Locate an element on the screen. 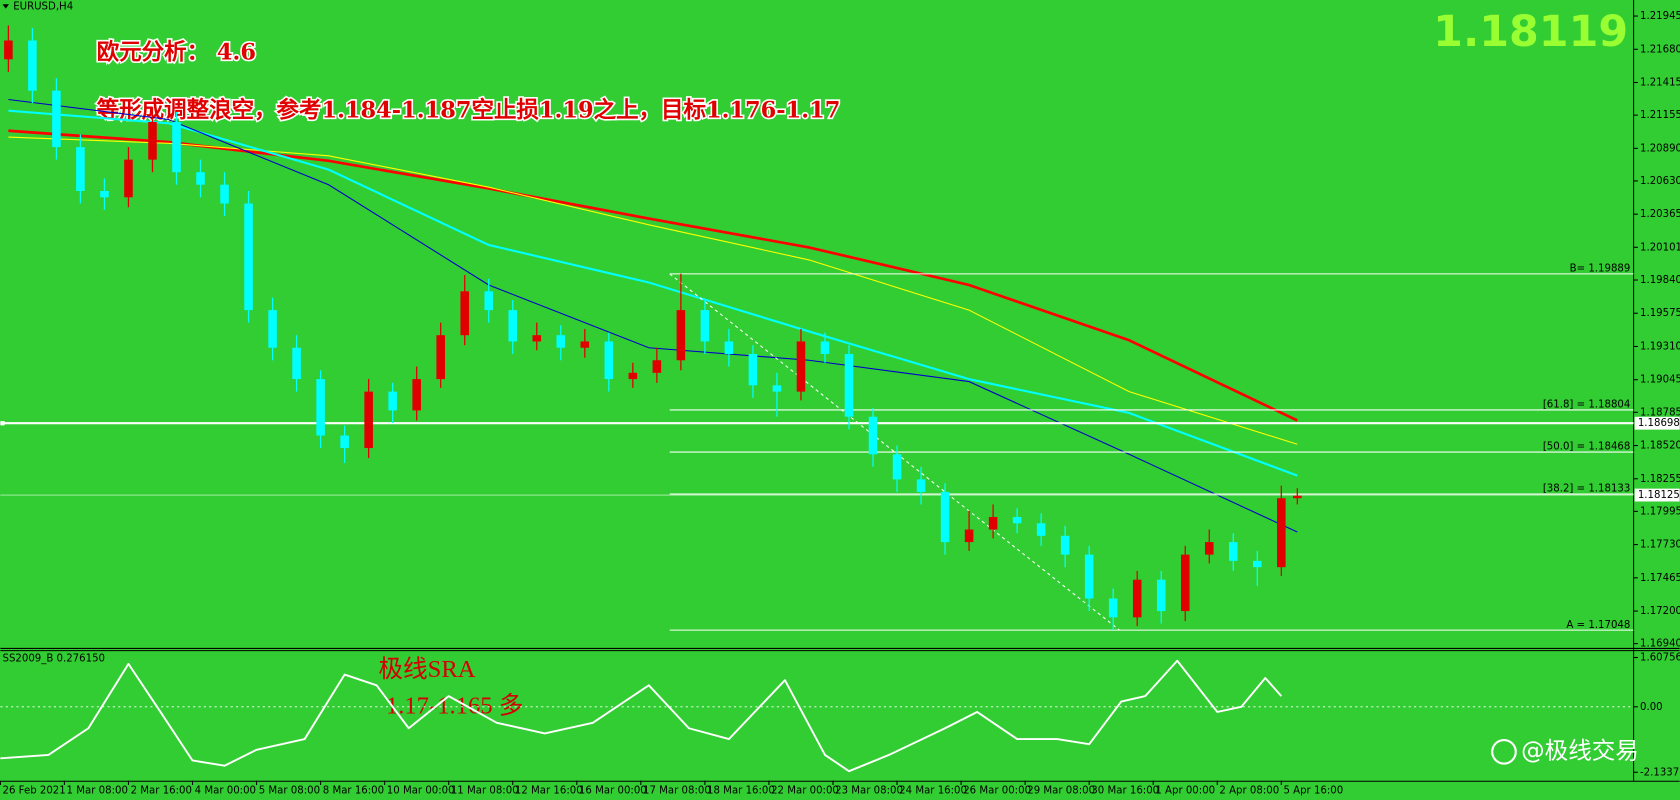 Image resolution: width=1680 pixels, height=800 pixels. watermark: @极线交易 is located at coordinates (1580, 750).